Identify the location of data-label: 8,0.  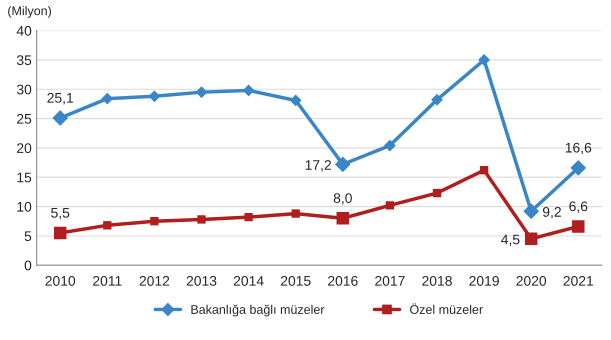
(343, 199).